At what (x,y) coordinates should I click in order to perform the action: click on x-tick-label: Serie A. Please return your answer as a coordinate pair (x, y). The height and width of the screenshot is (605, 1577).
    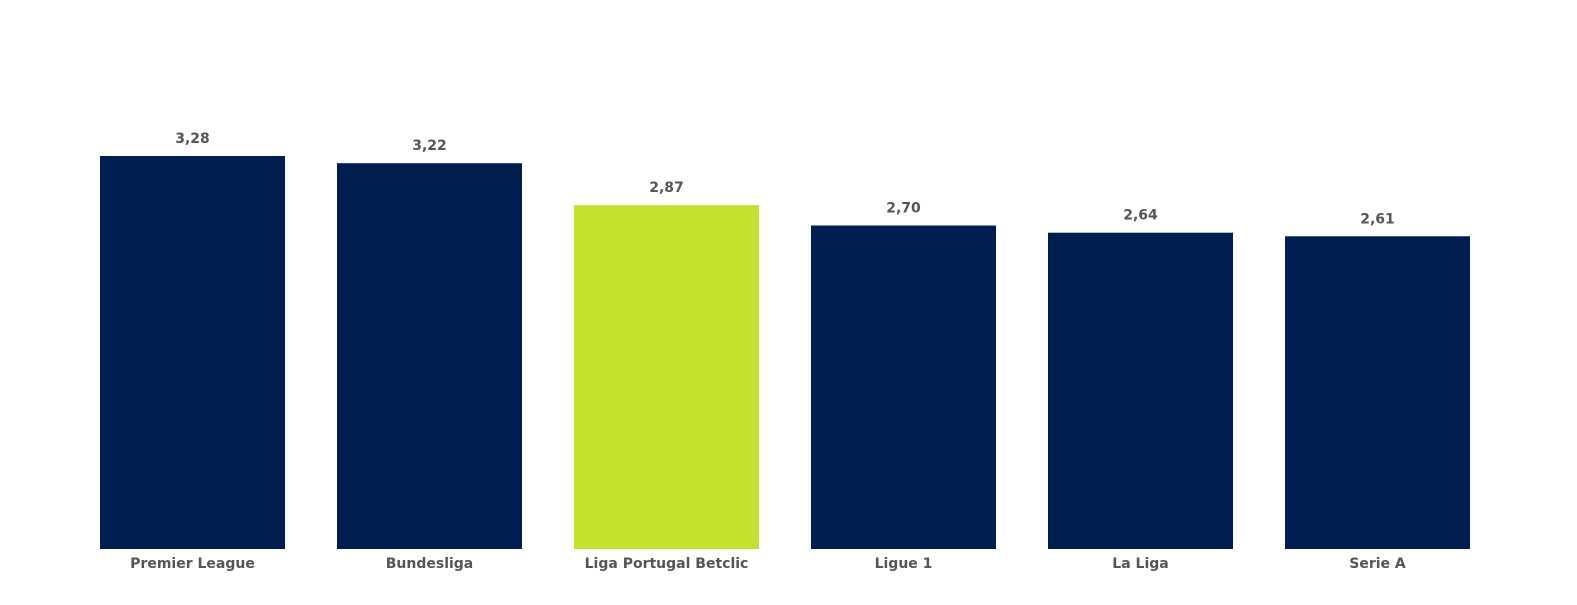
    Looking at the image, I should click on (1377, 564).